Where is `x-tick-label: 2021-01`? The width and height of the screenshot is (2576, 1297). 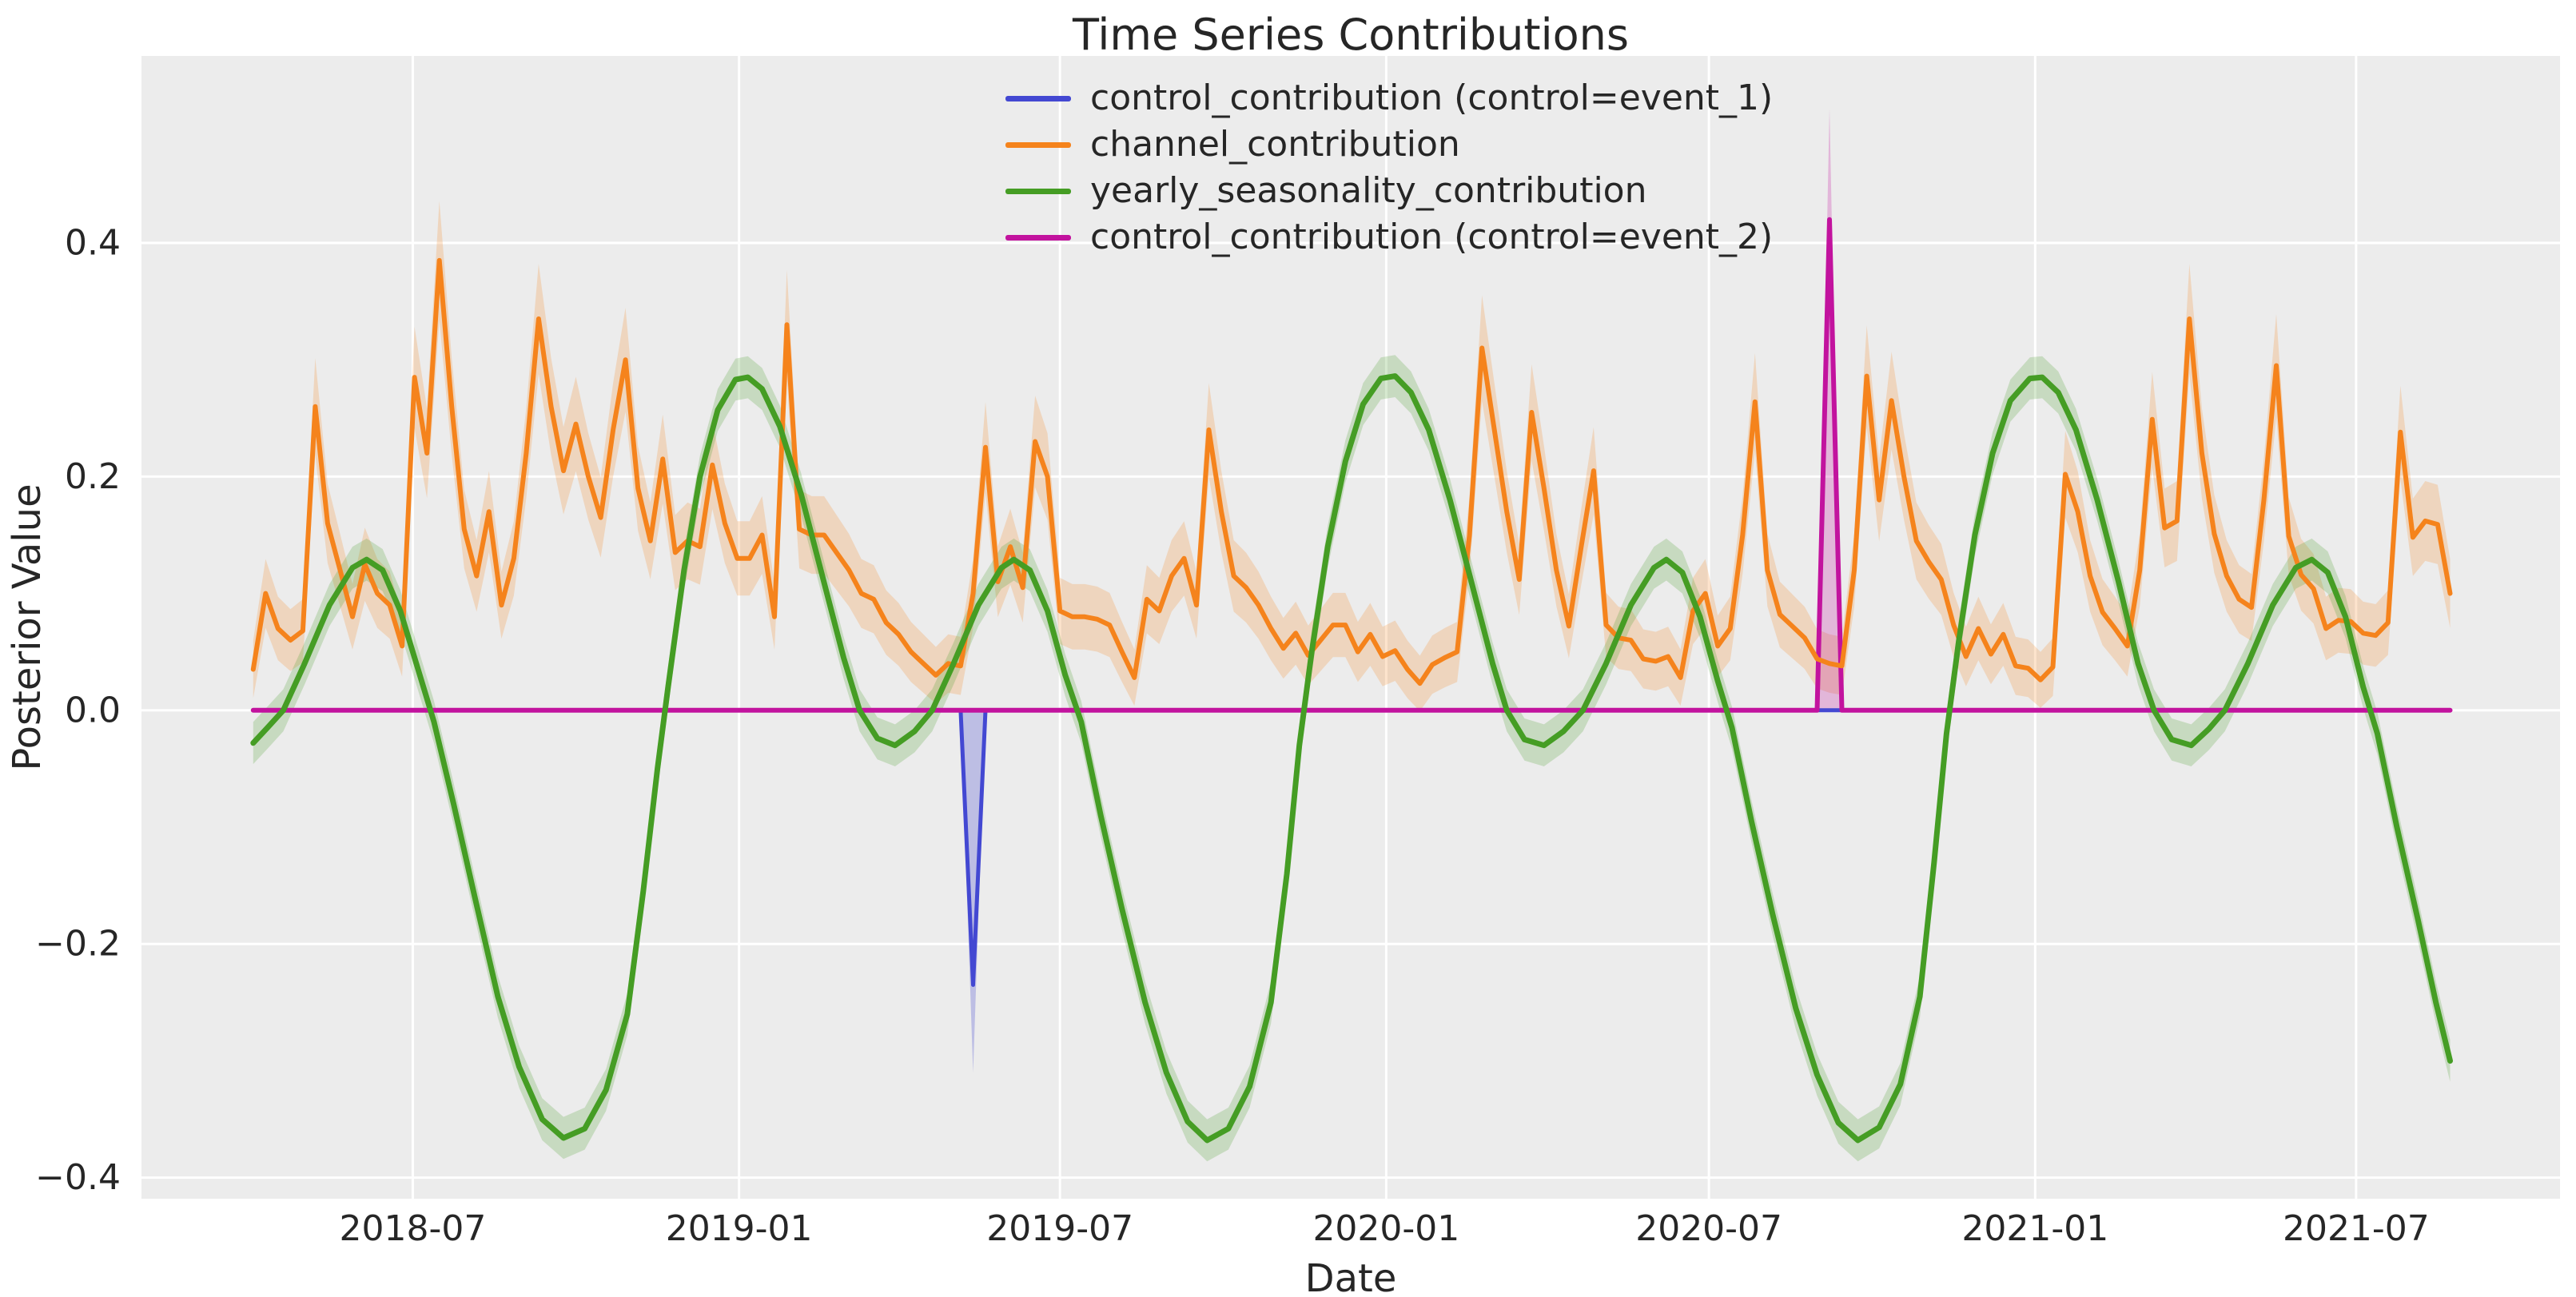
x-tick-label: 2021-01 is located at coordinates (2034, 1228).